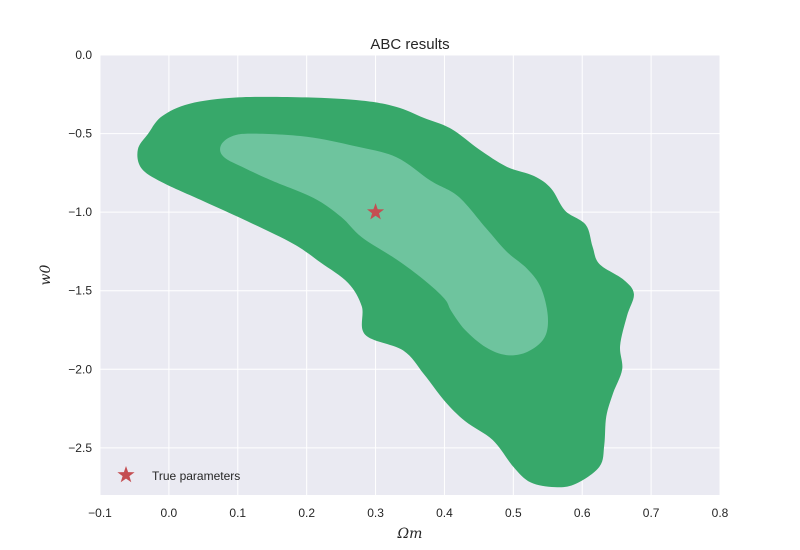 The image size is (800, 550). I want to click on data-points, so click(376, 211).